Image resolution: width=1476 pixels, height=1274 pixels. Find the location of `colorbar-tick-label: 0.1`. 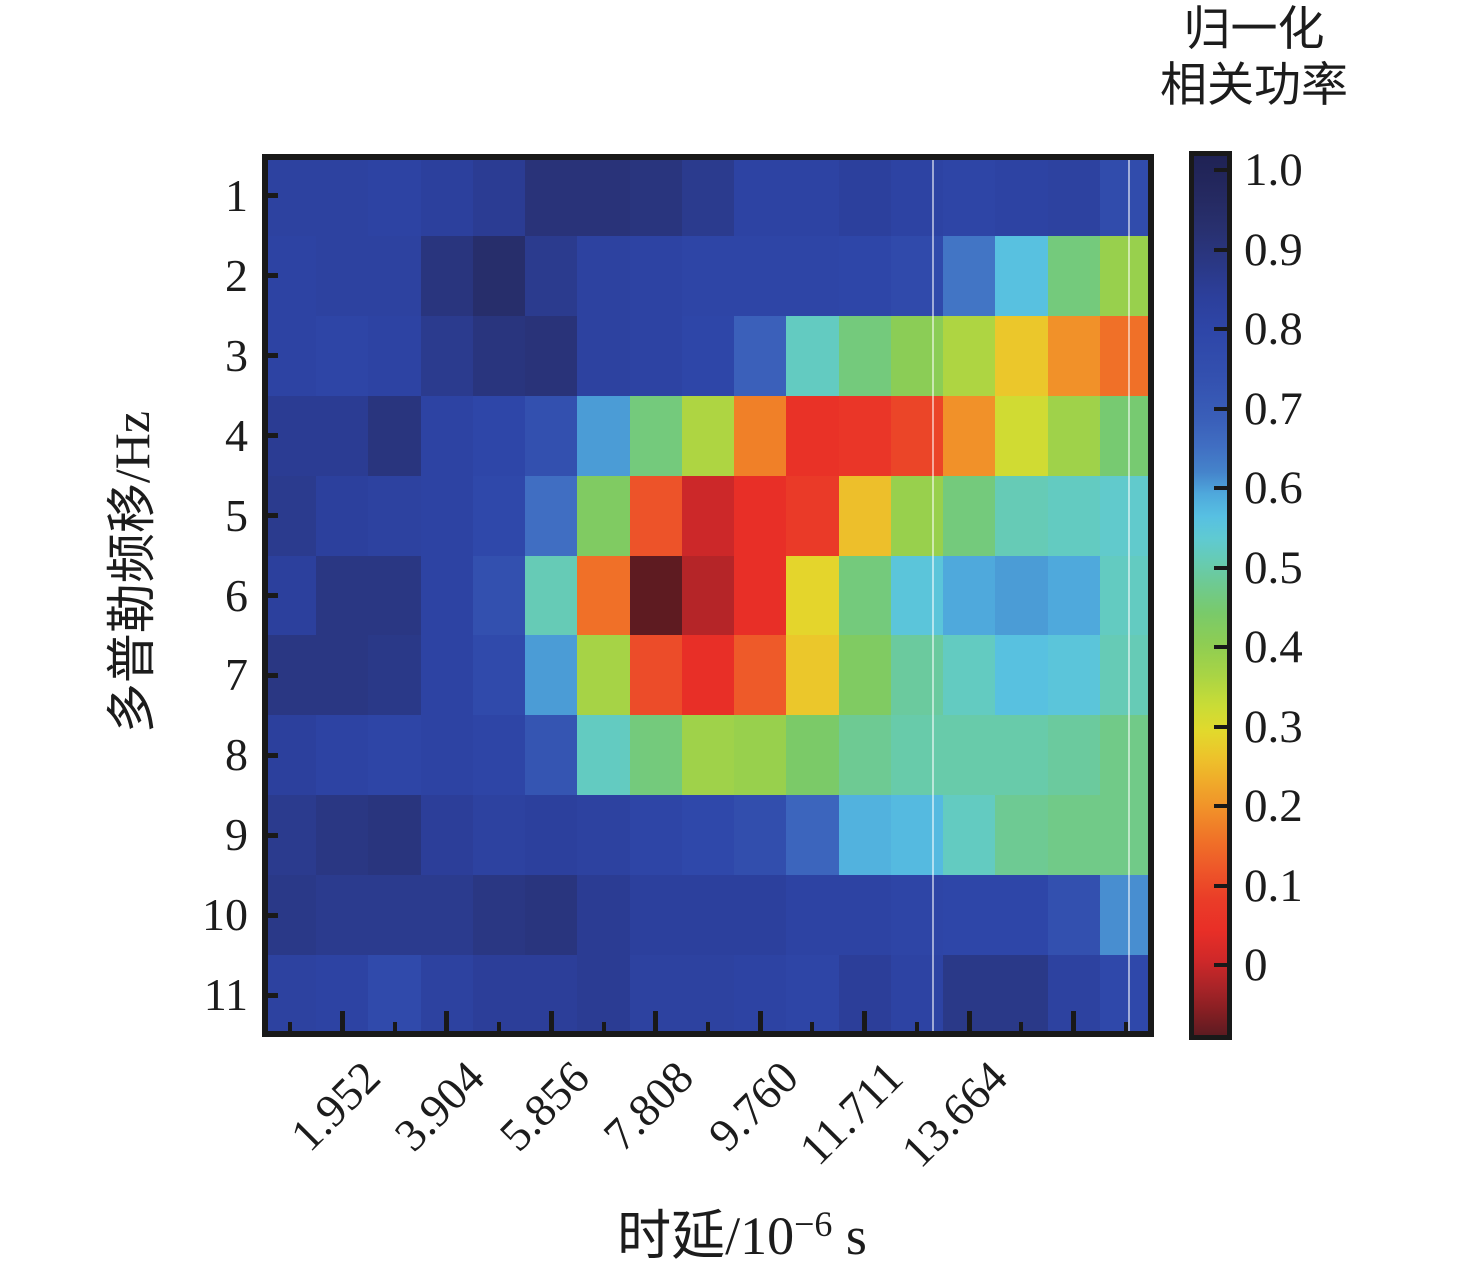

colorbar-tick-label: 0.1 is located at coordinates (1273, 885).